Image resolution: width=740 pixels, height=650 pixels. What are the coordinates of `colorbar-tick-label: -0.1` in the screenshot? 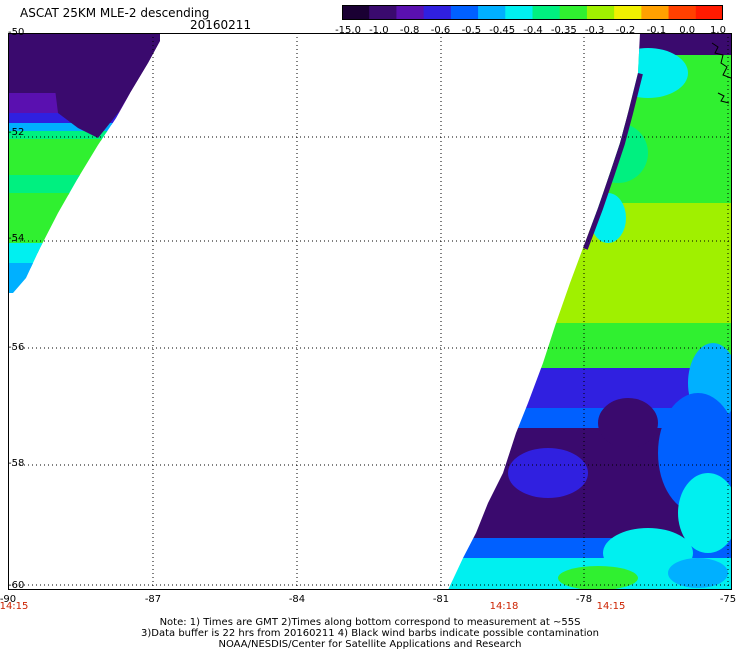 It's located at (656, 30).